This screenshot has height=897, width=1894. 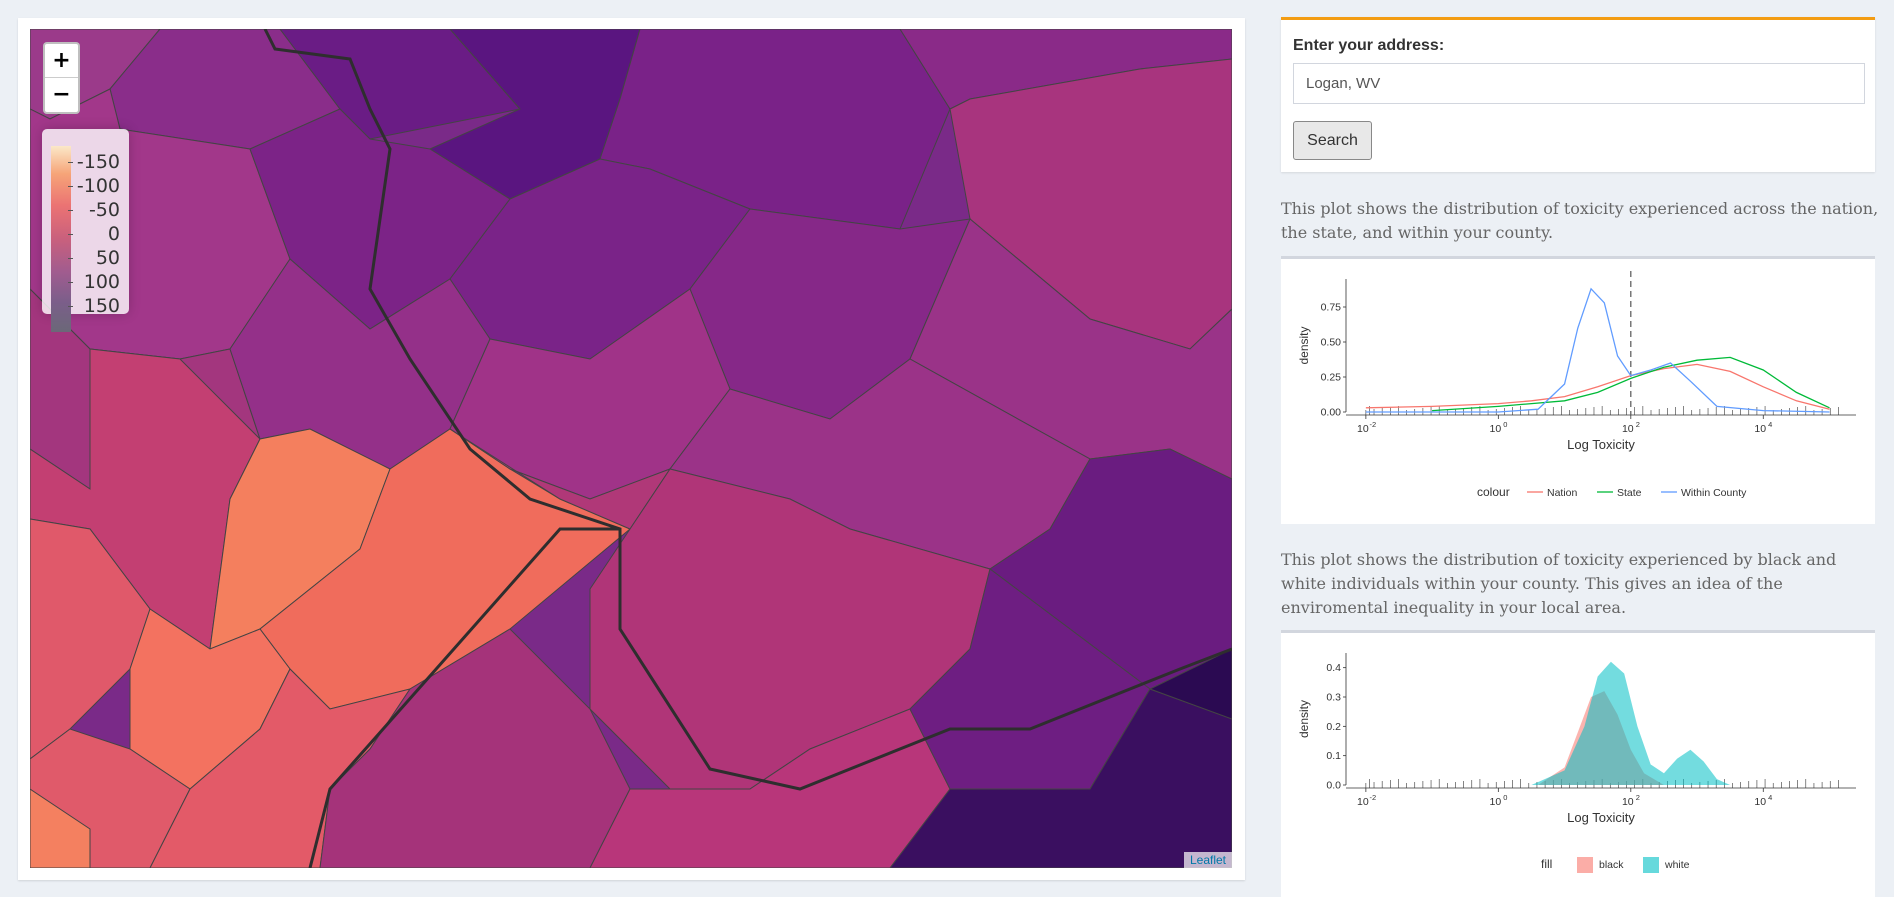 What do you see at coordinates (1331, 343) in the screenshot?
I see `y-tick-label: 0.50` at bounding box center [1331, 343].